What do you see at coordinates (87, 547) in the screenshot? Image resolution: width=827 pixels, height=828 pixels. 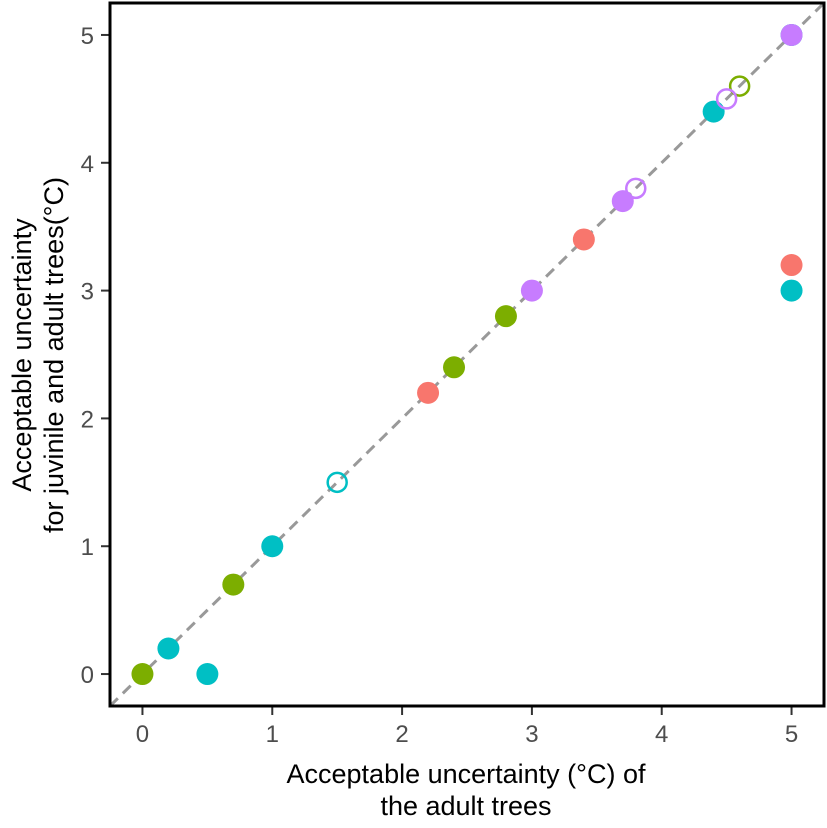 I see `y-tick-label: 1` at bounding box center [87, 547].